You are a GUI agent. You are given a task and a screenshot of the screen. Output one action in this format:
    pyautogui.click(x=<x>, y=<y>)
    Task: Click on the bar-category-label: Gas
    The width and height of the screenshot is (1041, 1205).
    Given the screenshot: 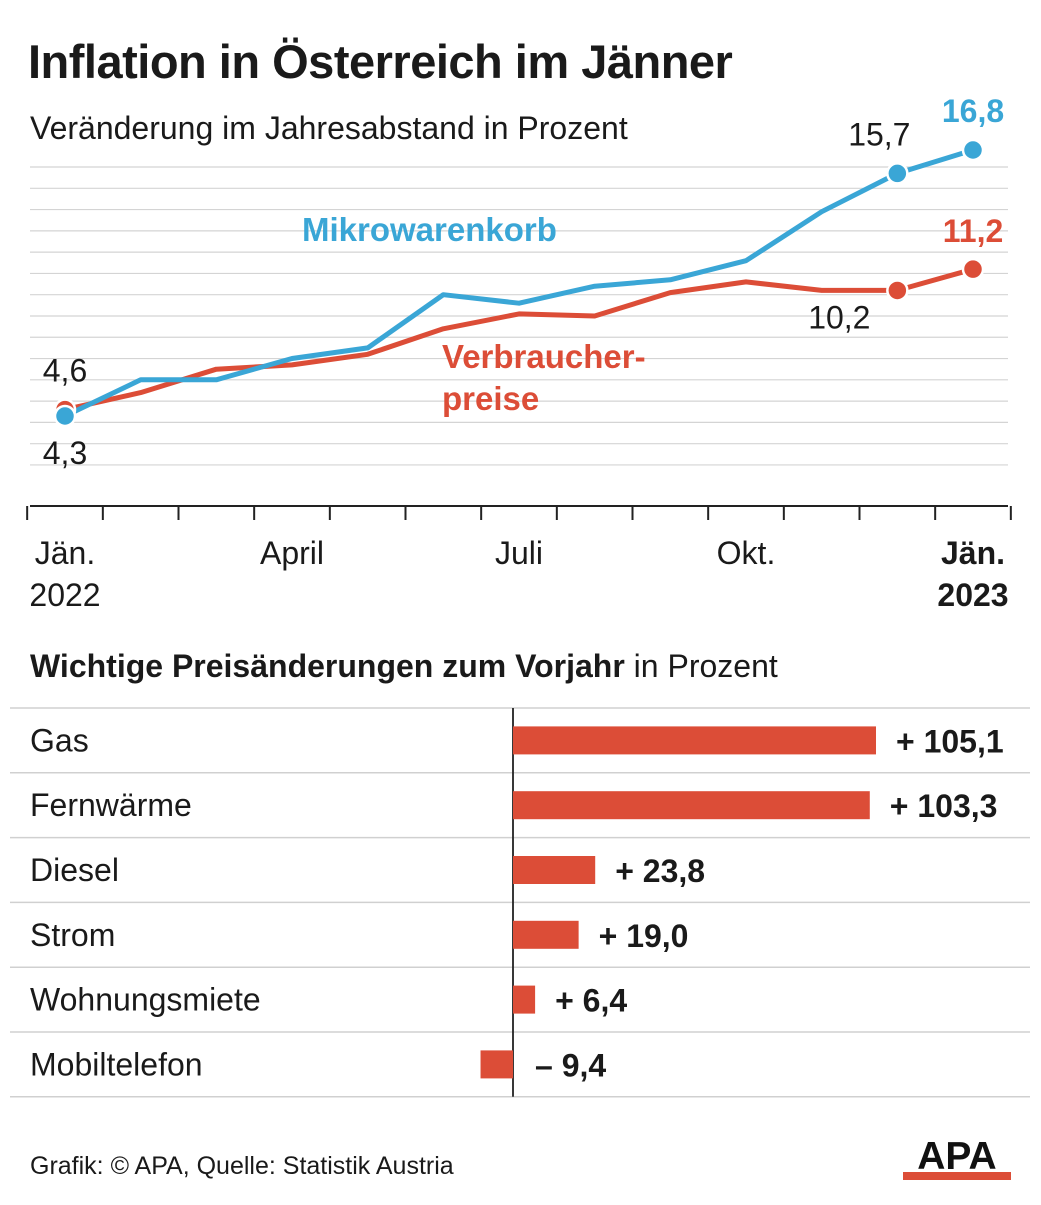 What is the action you would take?
    pyautogui.click(x=59, y=740)
    